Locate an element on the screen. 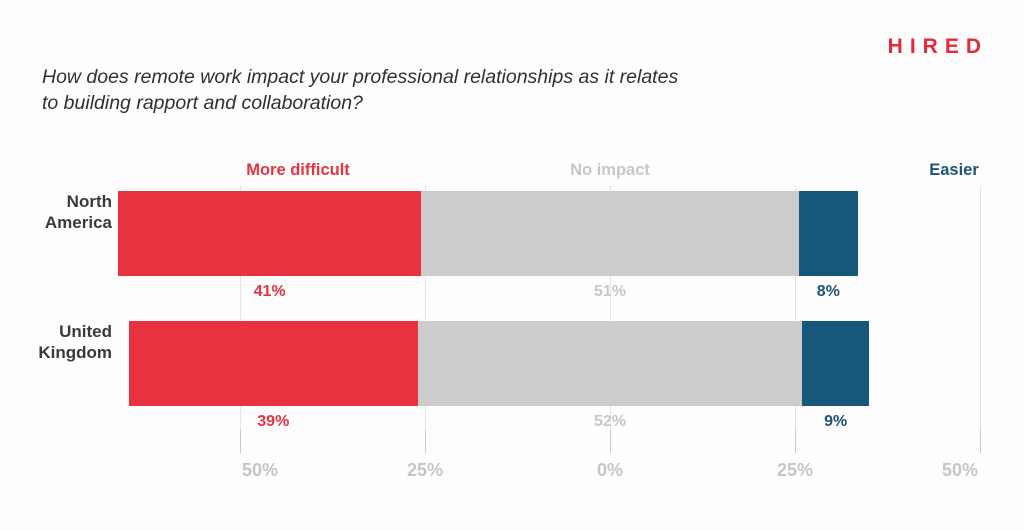  hired-logo: HIRED is located at coordinates (937, 46).